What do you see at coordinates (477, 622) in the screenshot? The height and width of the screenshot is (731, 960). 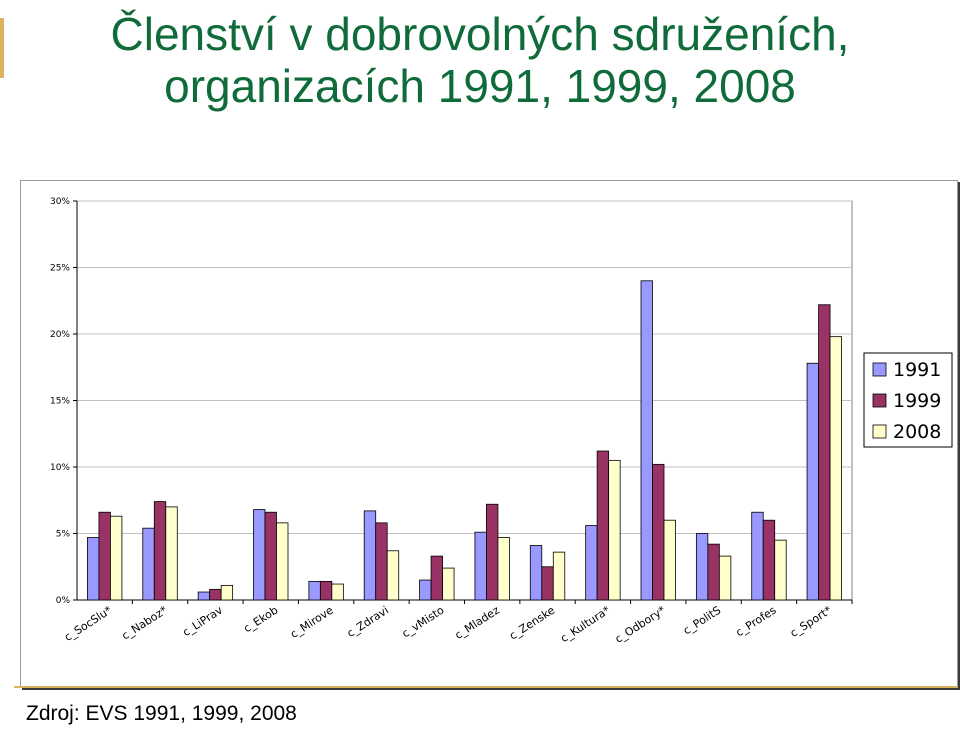 I see `x-category-label: c_Mladez` at bounding box center [477, 622].